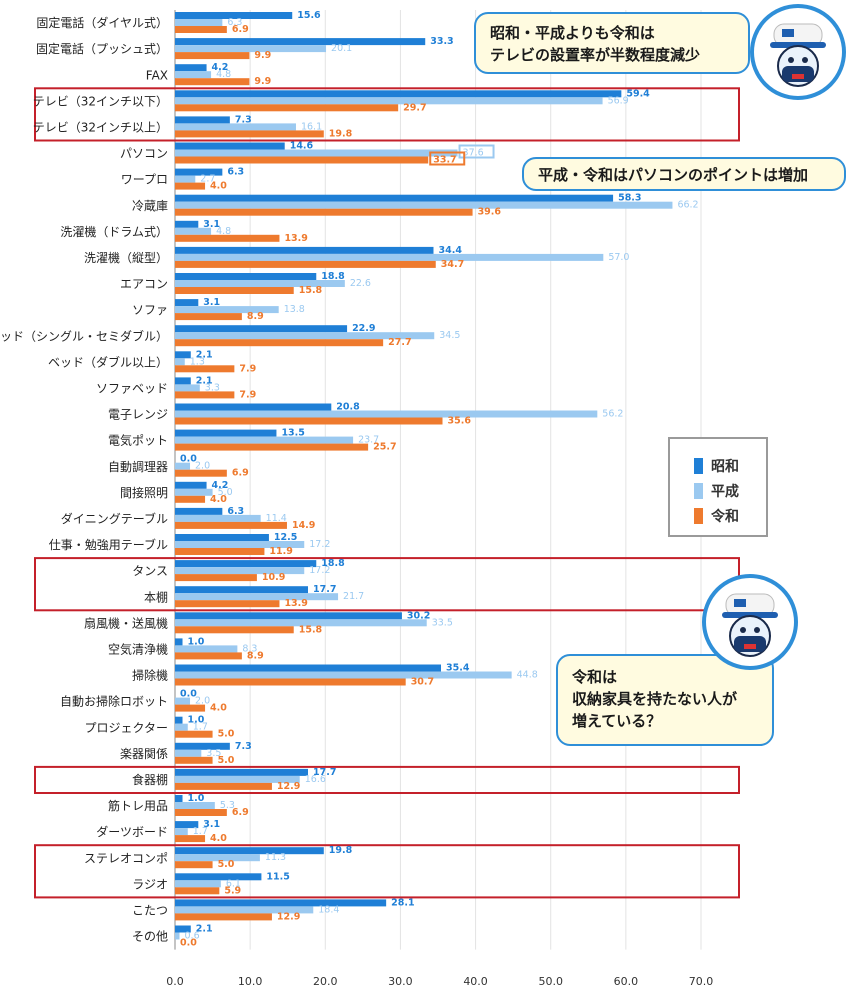 This screenshot has height=995, width=850. Describe the element at coordinates (208, 656) in the screenshot. I see `bar-reiwa-空気清浄機` at that location.